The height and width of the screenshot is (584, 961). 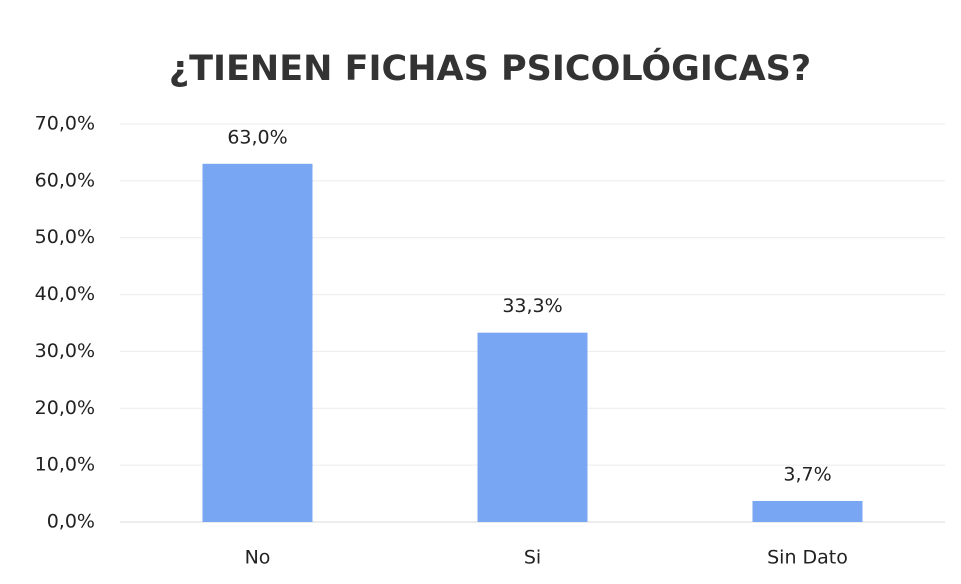 I want to click on x-tick-label: Sin Dato, so click(x=807, y=558).